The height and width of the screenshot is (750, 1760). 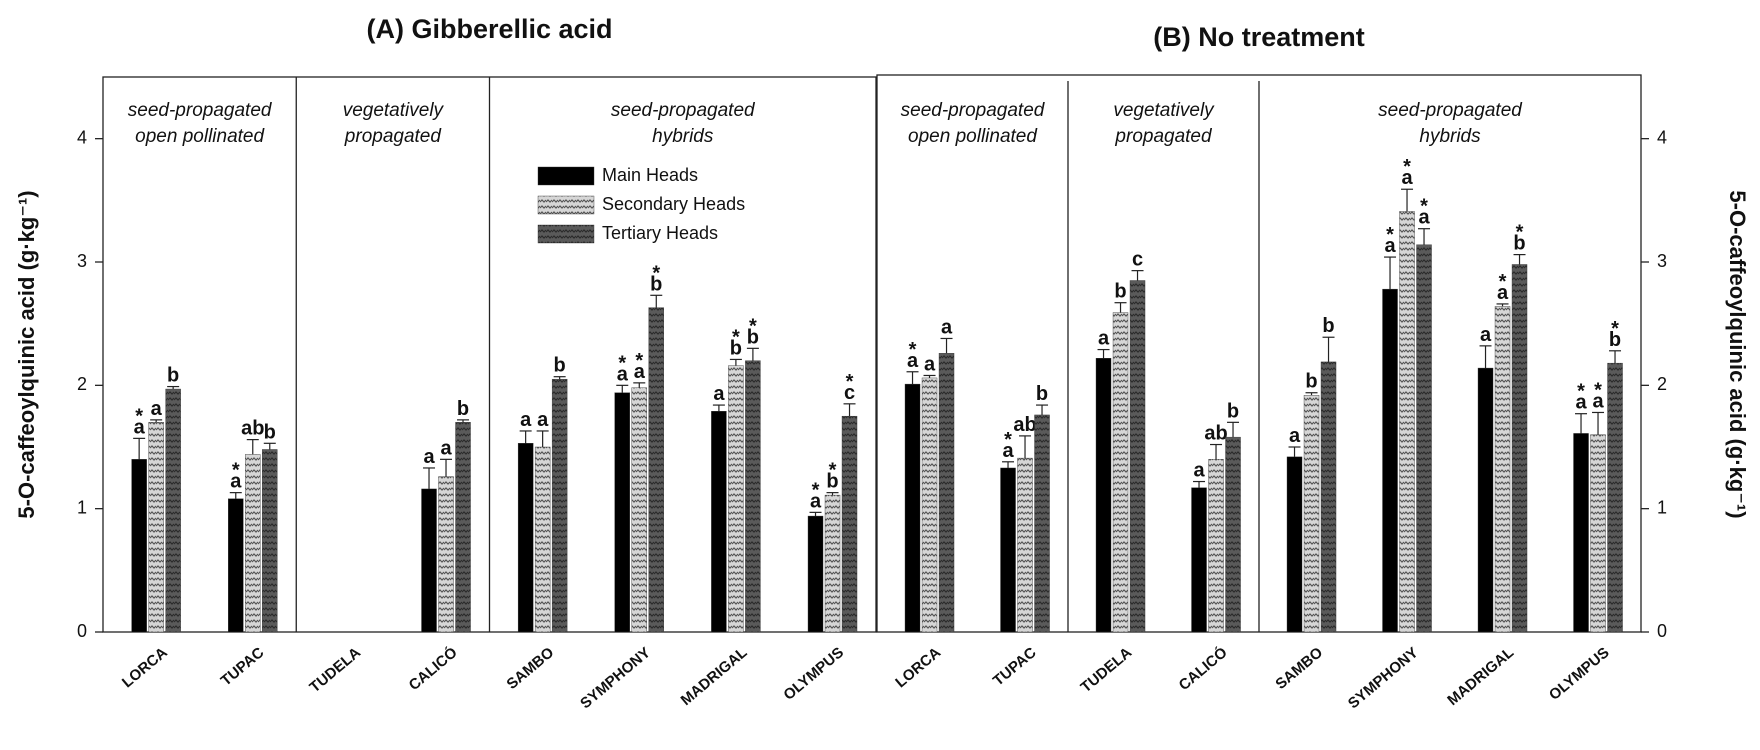 I want to click on x-tick-label: SYMPHONY, so click(x=1383, y=678).